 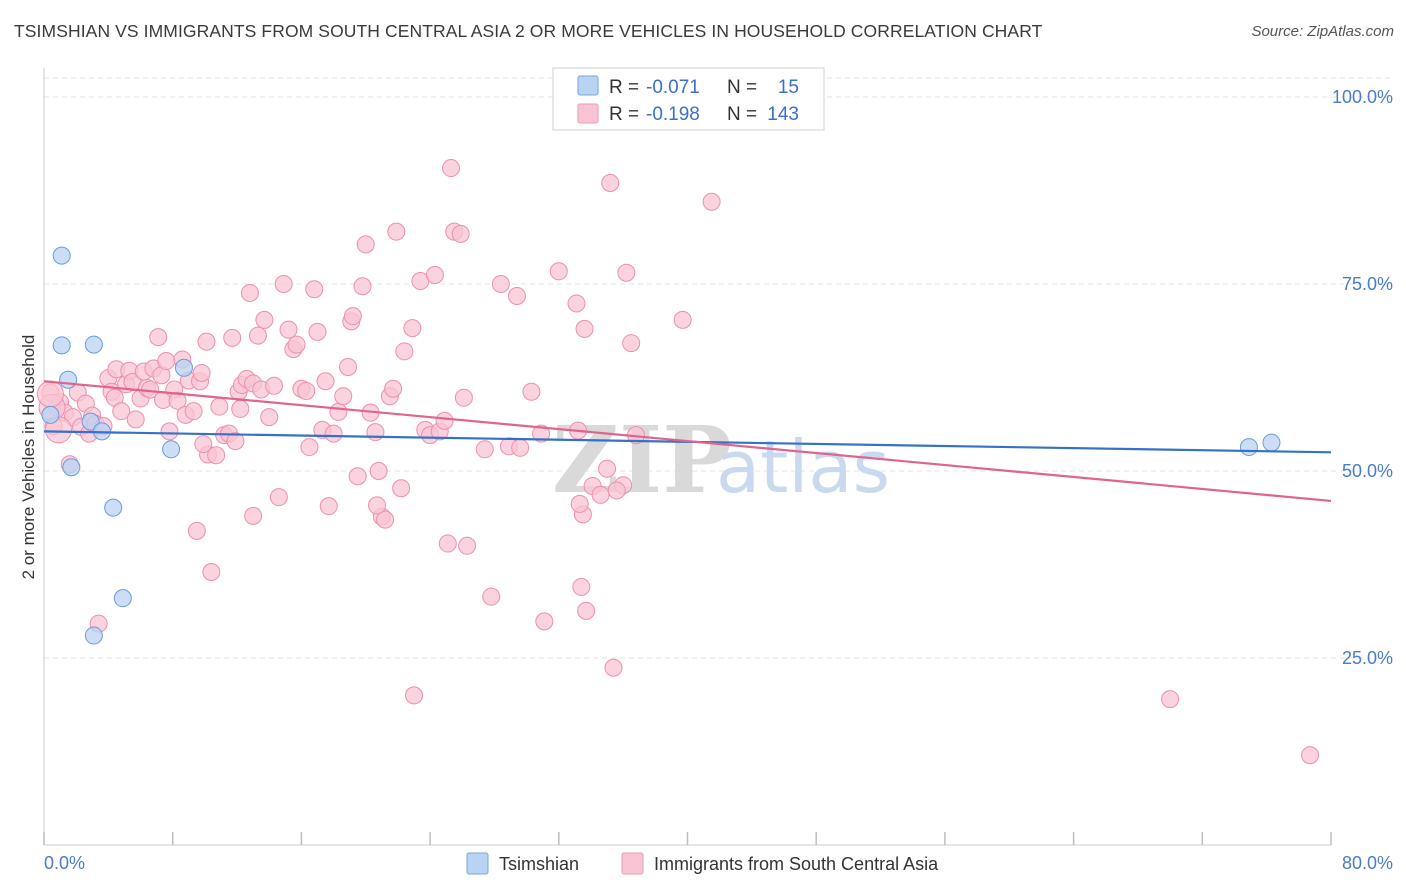 I want to click on x-tick-label-min: 0.0%, so click(x=64, y=863).